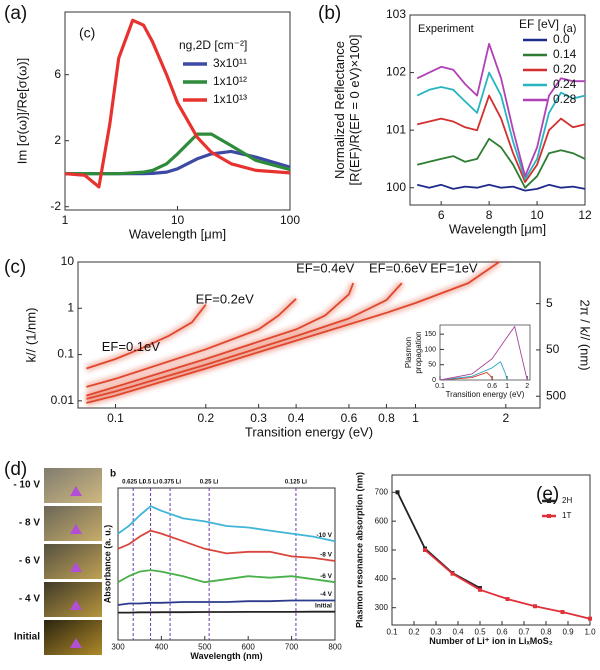 This screenshot has width=600, height=670. What do you see at coordinates (382, 549) in the screenshot?
I see `y-tick-label: 500` at bounding box center [382, 549].